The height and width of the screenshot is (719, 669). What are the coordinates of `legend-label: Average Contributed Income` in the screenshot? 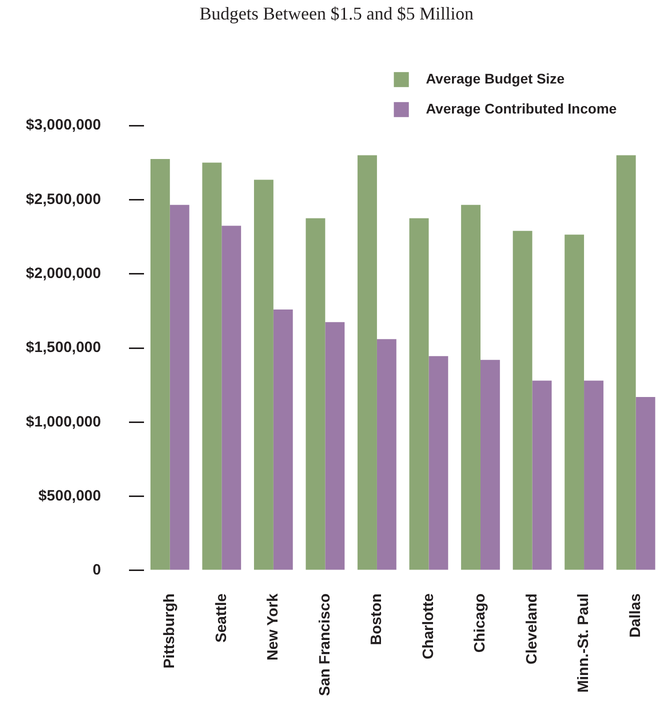 It's located at (521, 108).